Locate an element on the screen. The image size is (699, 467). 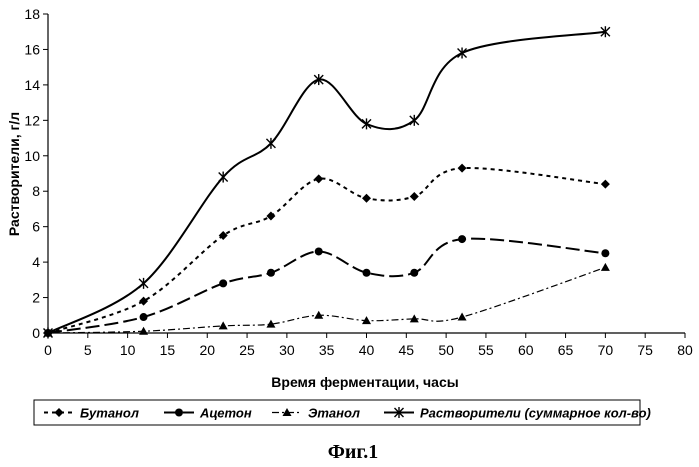
x-tick-label: 10 is located at coordinates (128, 350).